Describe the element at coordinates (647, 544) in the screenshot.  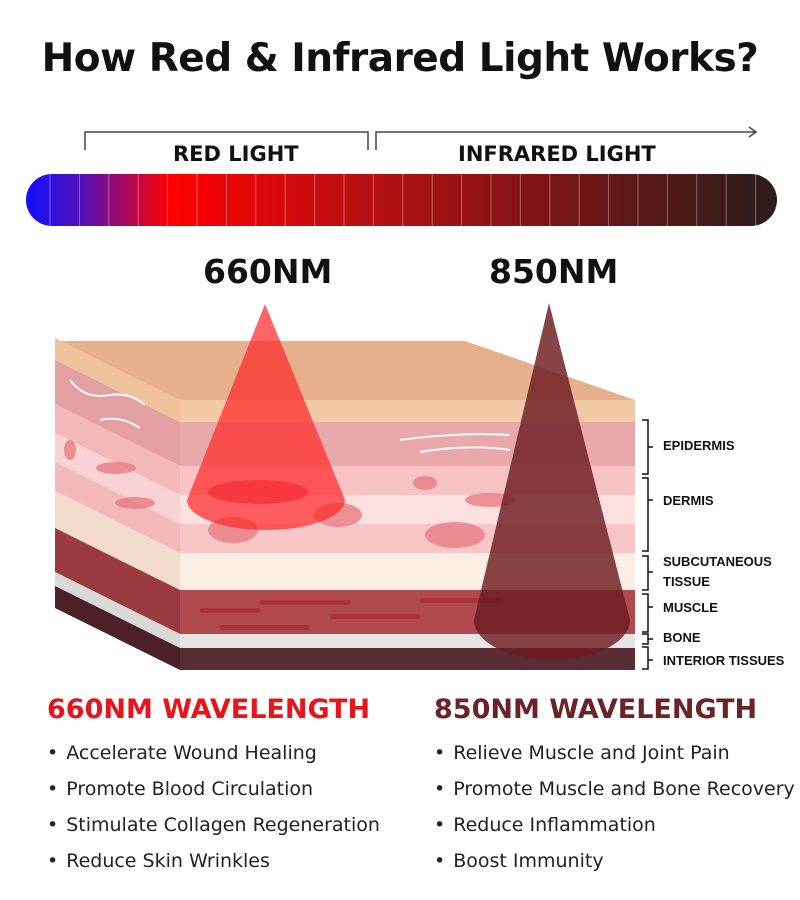
I see `layer-brackets` at that location.